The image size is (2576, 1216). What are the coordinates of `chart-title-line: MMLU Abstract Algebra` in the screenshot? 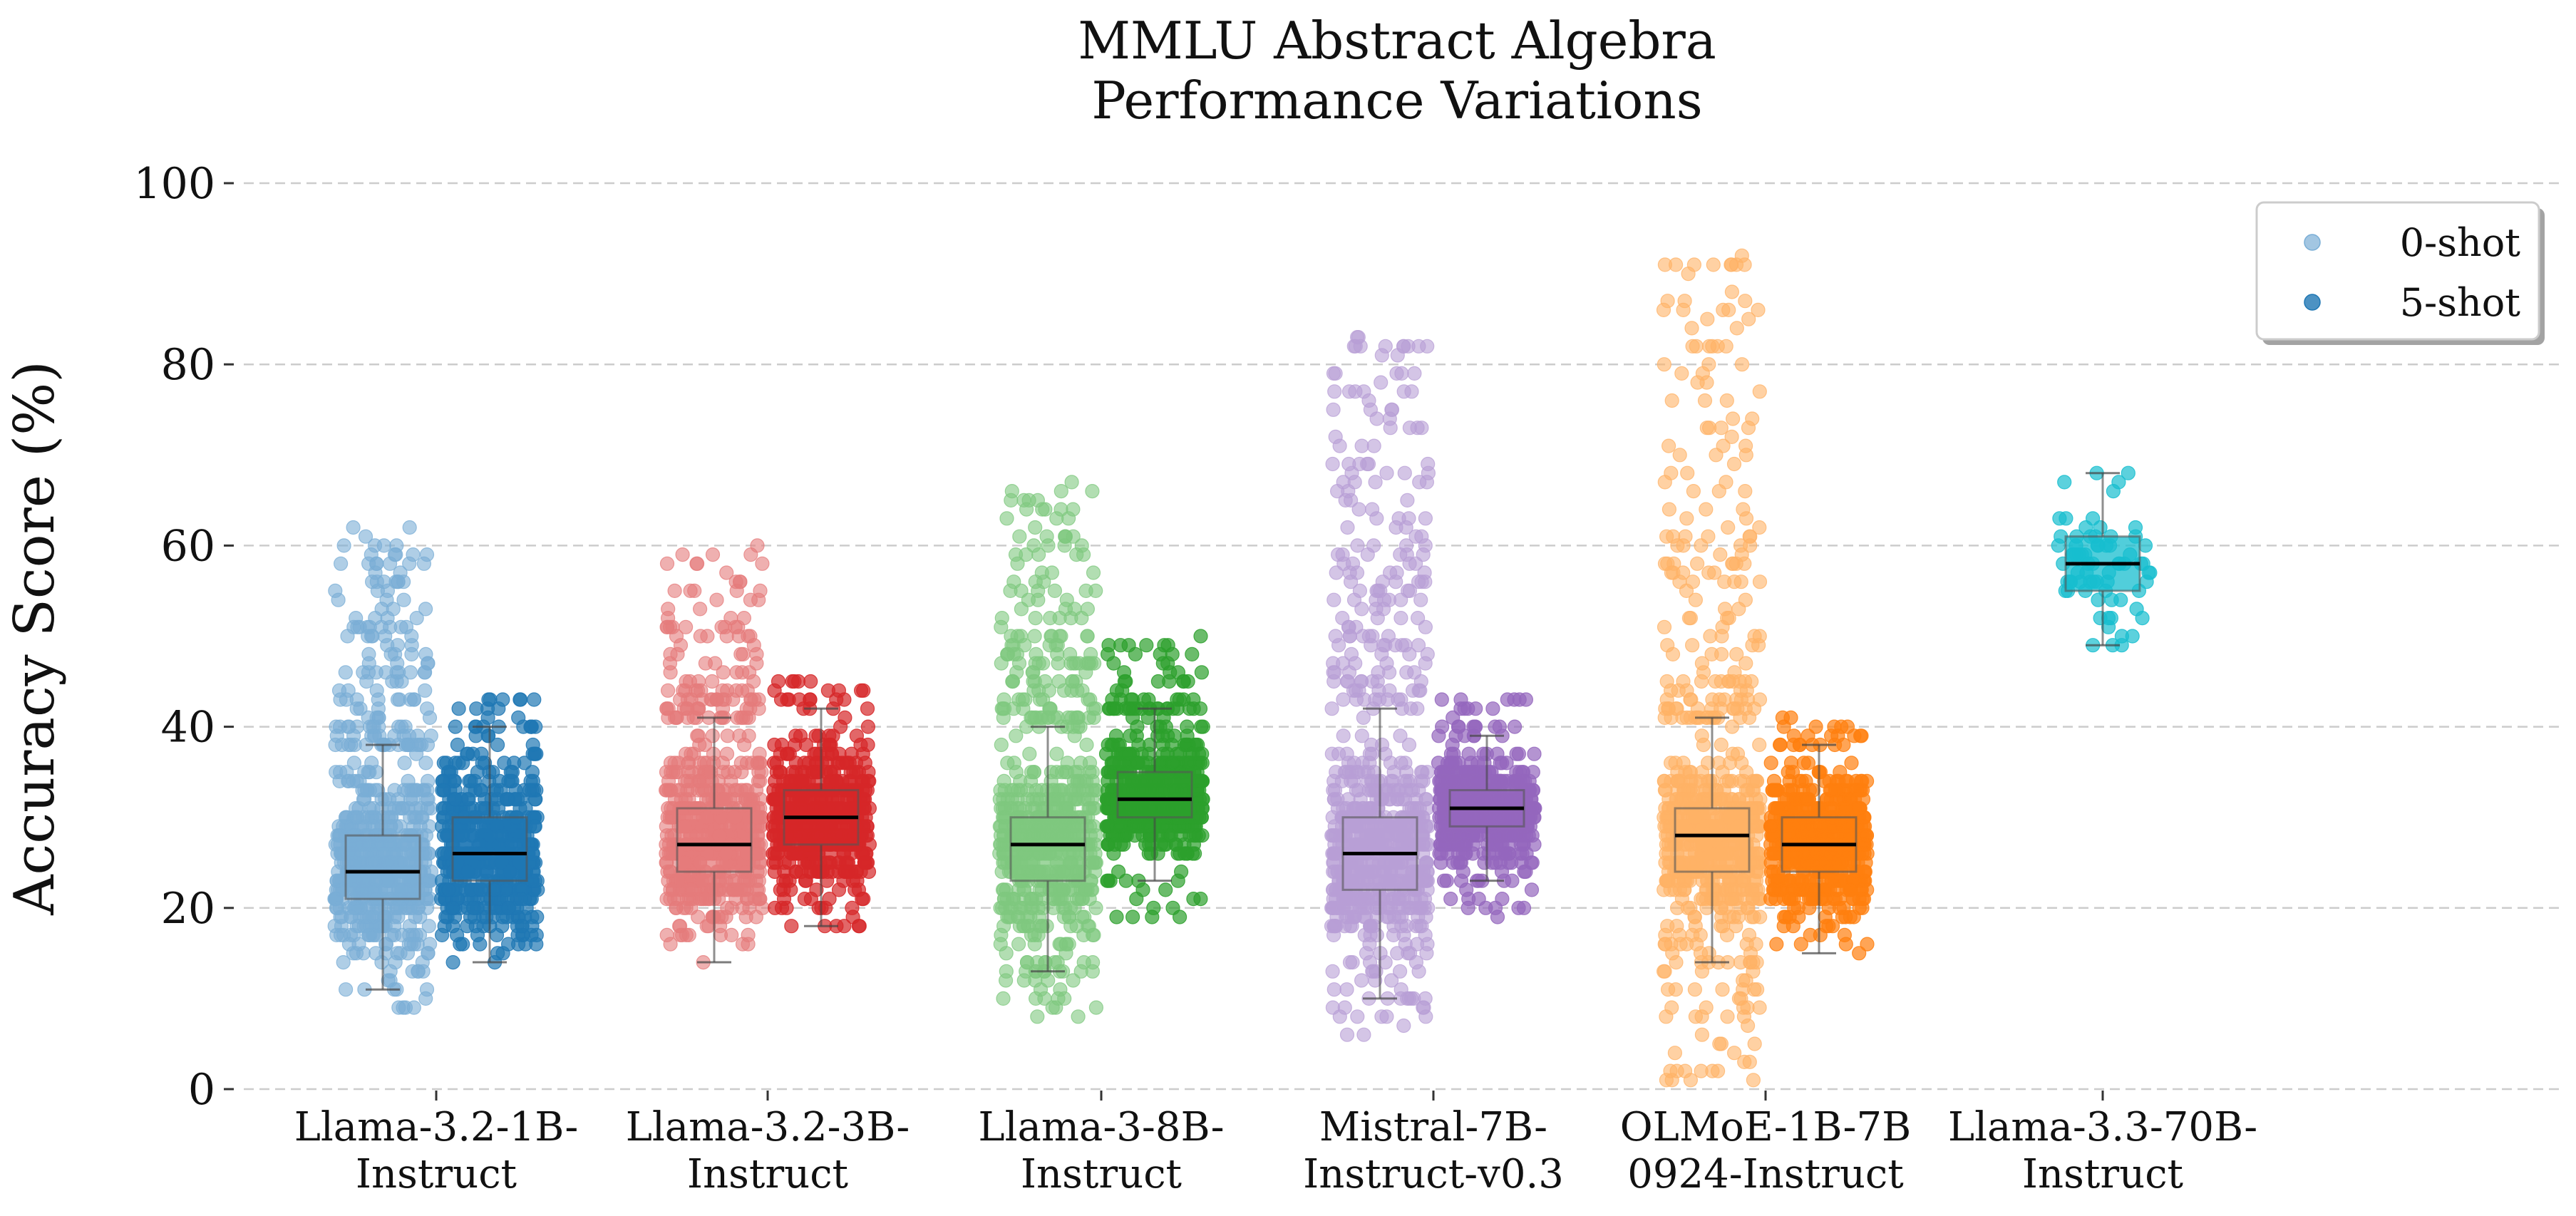 It's located at (1397, 41).